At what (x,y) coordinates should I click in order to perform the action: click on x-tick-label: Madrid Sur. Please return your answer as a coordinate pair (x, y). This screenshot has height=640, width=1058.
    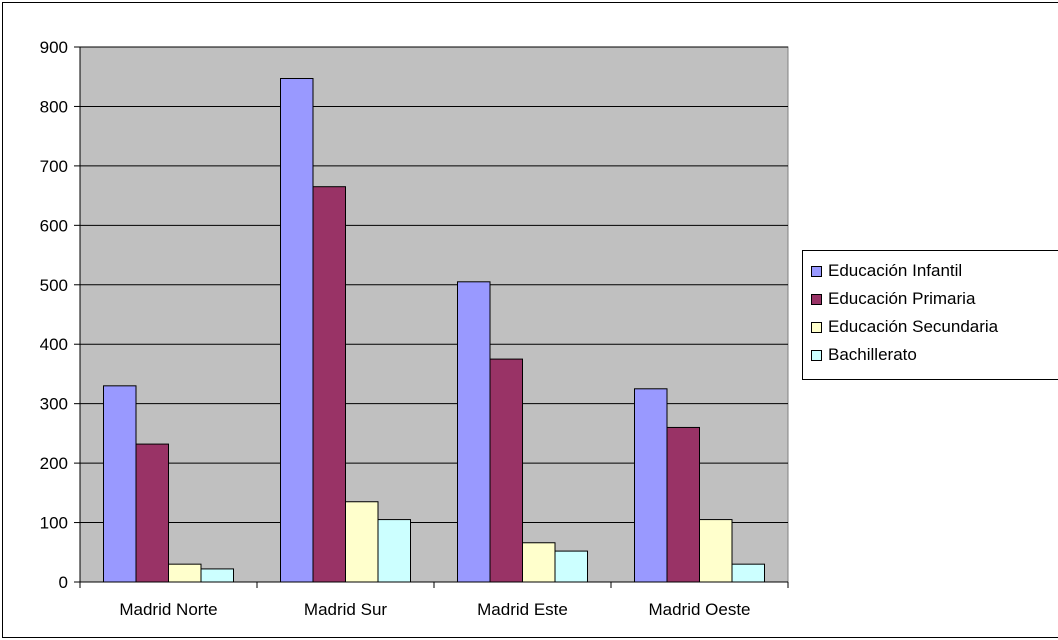
    Looking at the image, I should click on (345, 609).